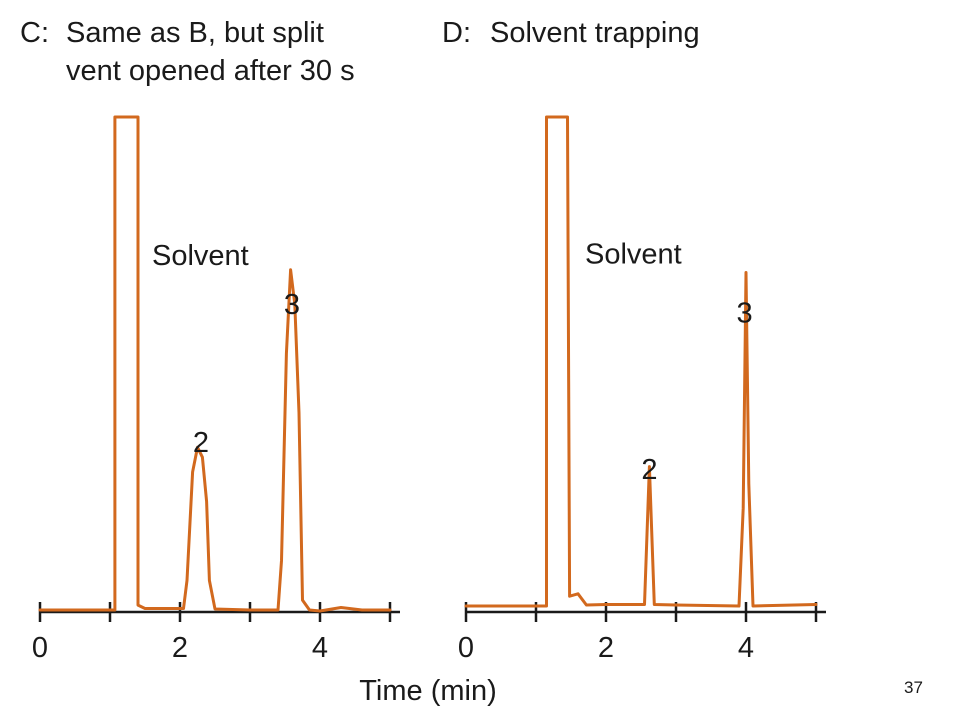  Describe the element at coordinates (913, 687) in the screenshot. I see `slide-number: 37` at that location.